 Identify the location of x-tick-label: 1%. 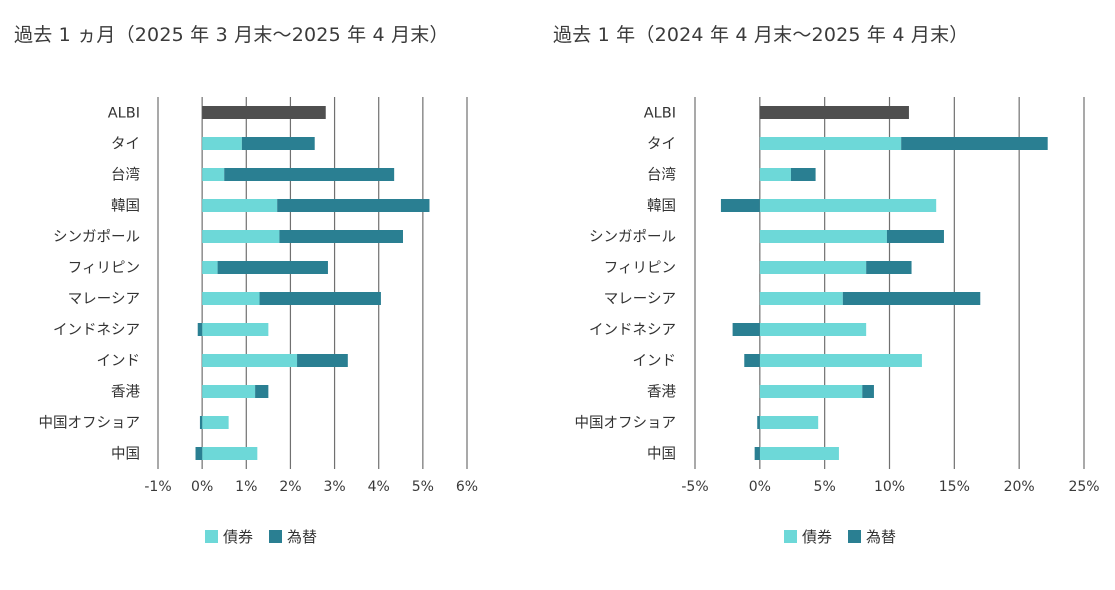
(246, 487).